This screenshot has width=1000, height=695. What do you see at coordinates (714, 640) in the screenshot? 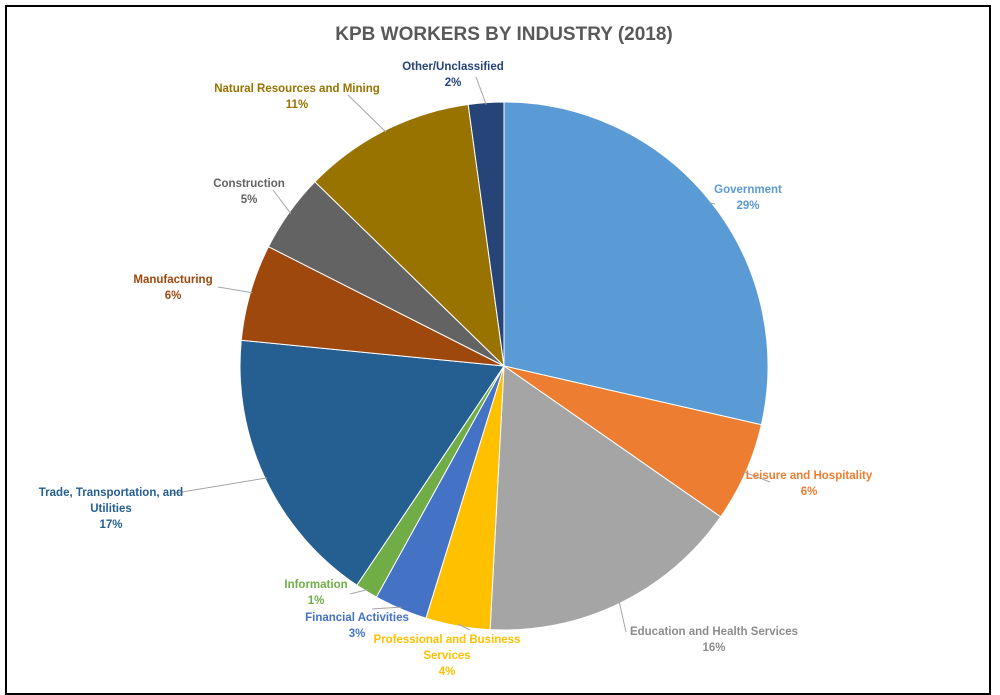
I see `slice-label-education-and-health-services: Education and Health Services 16%` at bounding box center [714, 640].